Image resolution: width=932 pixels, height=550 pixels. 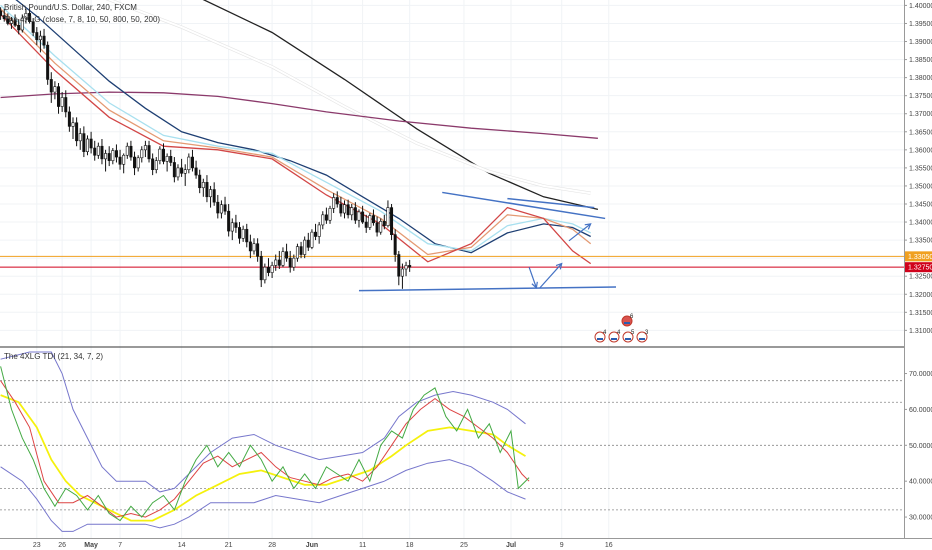 What do you see at coordinates (487, 241) in the screenshot?
I see `trendlines` at bounding box center [487, 241].